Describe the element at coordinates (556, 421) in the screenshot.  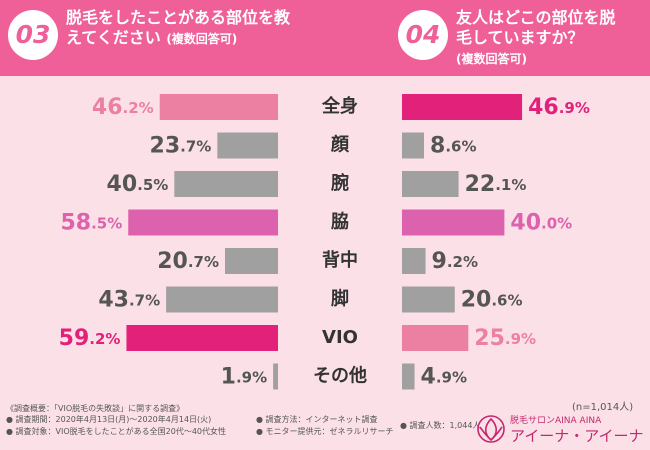
I see `brand-small: 脱毛サロンAINA AINA` at that location.